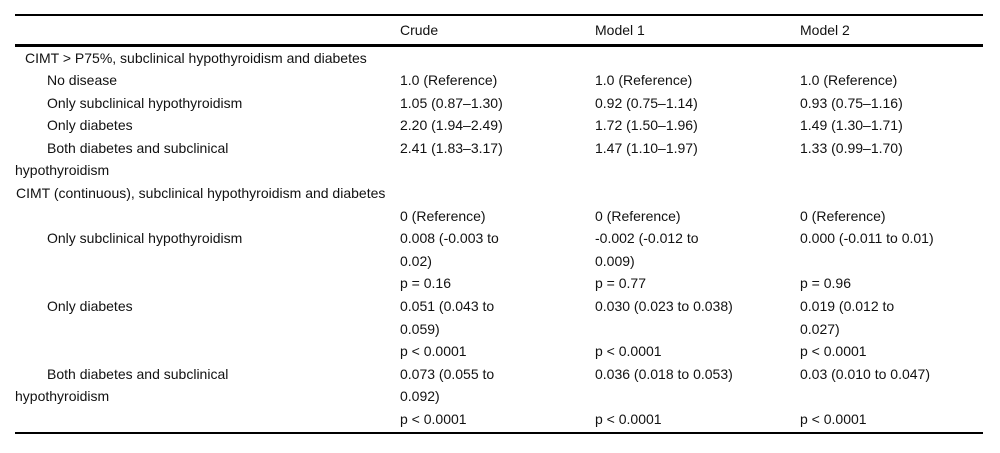  What do you see at coordinates (851, 102) in the screenshot?
I see `cell-value: 0.93 (0.75–1.16)` at bounding box center [851, 102].